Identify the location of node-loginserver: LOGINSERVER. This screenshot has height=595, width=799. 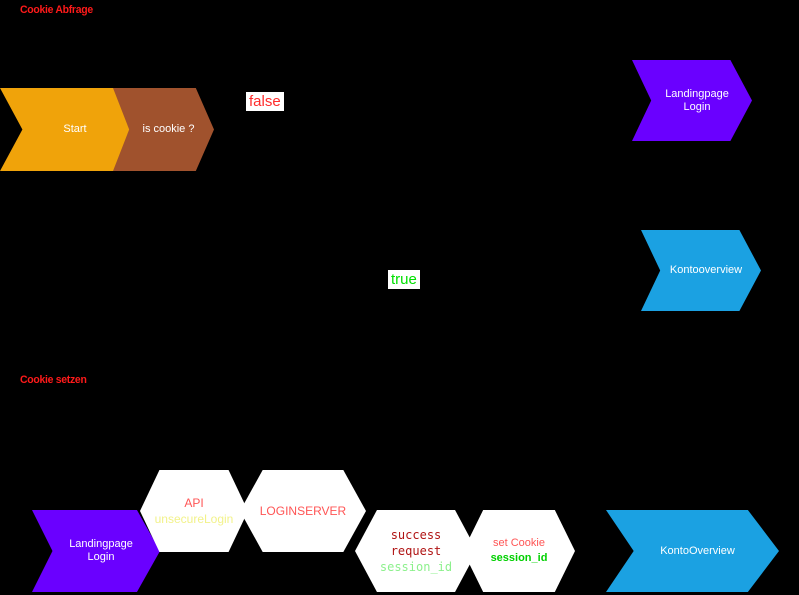
(303, 511).